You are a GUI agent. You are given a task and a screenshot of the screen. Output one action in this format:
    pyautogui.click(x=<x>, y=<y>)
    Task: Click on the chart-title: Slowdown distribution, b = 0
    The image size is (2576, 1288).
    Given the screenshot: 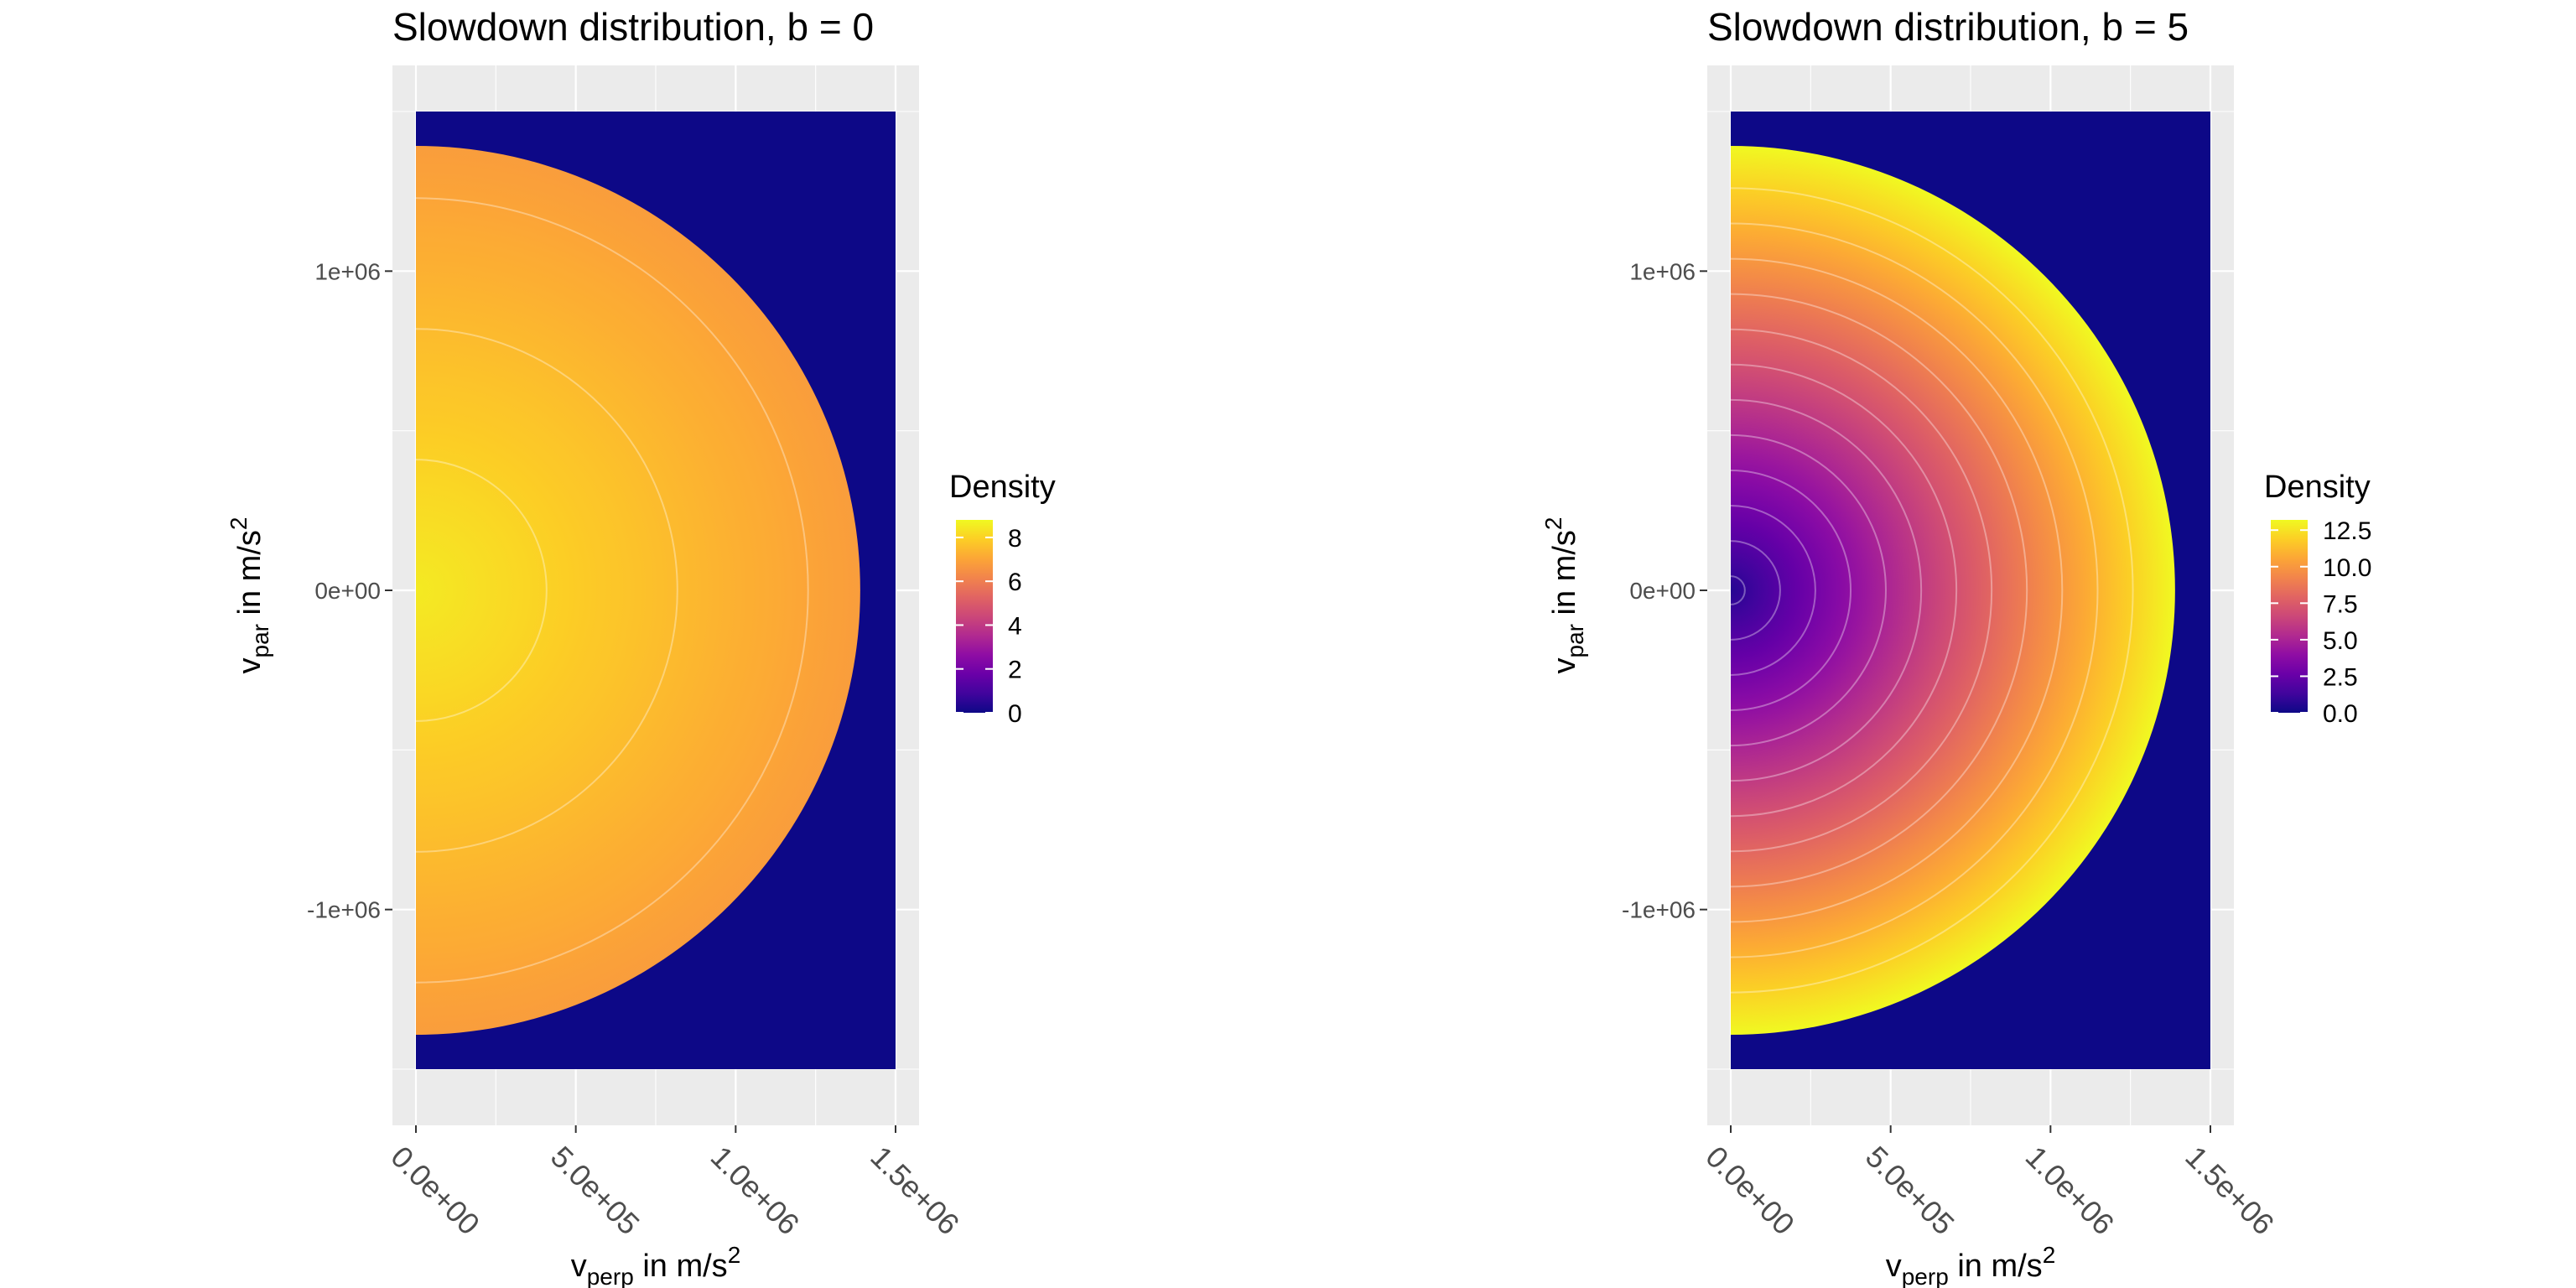 What is the action you would take?
    pyautogui.click(x=633, y=27)
    